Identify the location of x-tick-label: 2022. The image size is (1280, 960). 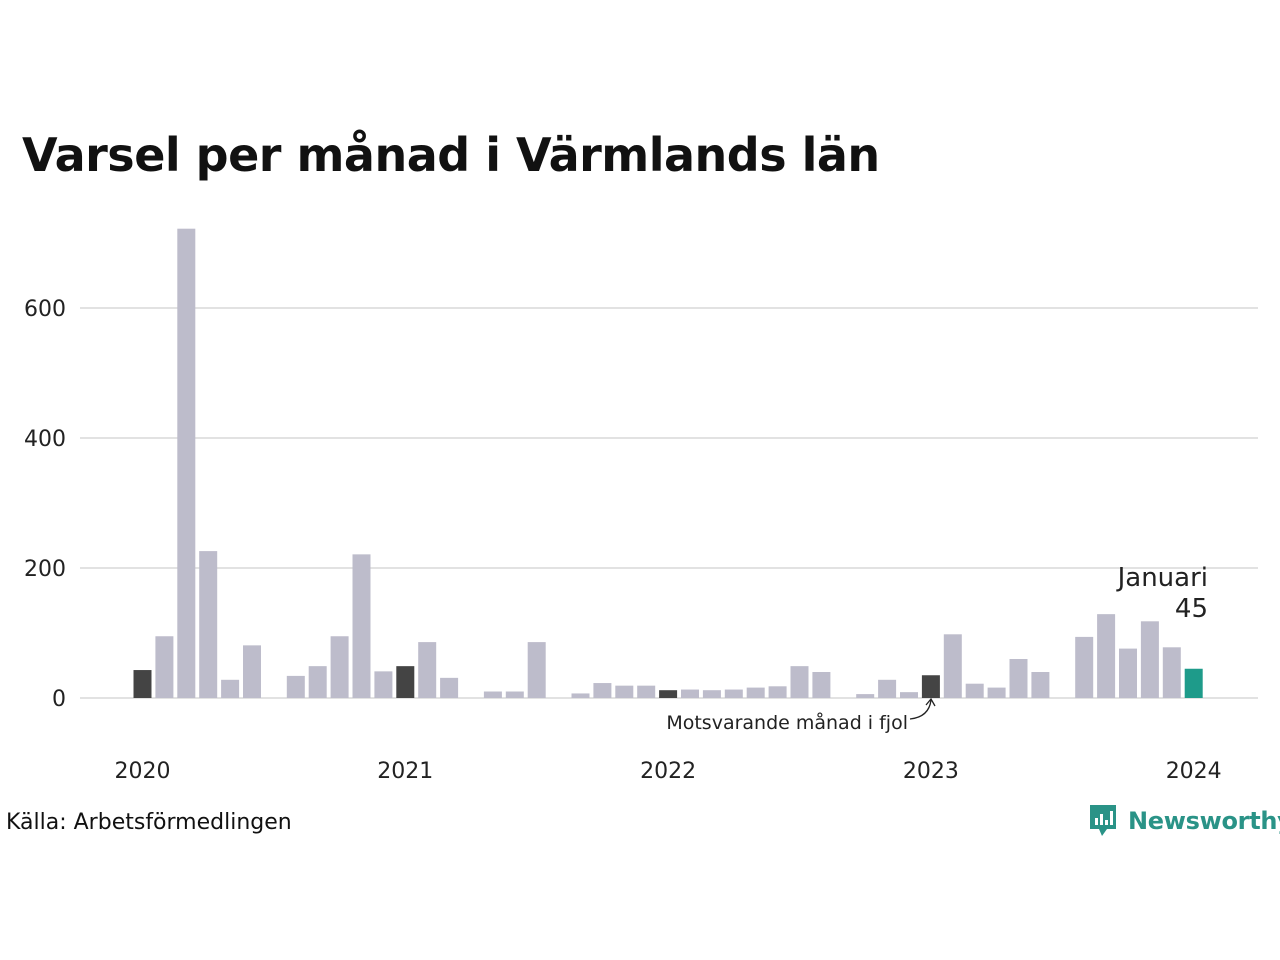
(668, 771).